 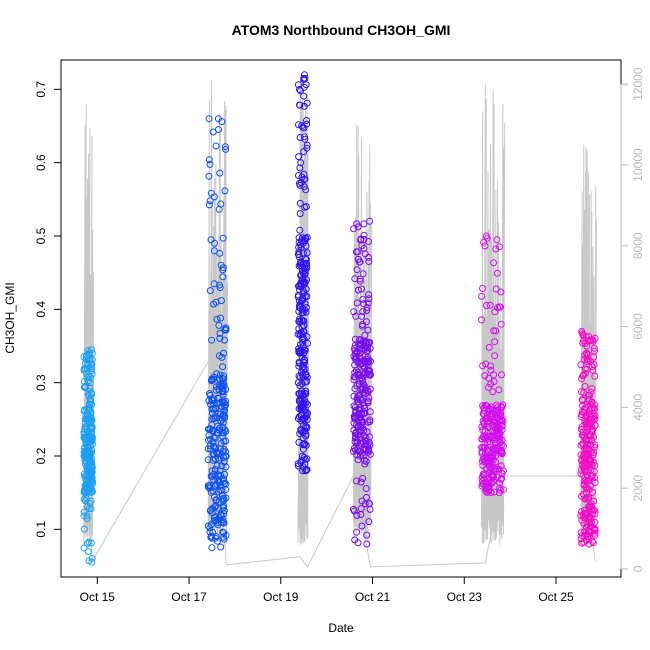 What do you see at coordinates (41, 309) in the screenshot?
I see `y-tick-label: 0.4` at bounding box center [41, 309].